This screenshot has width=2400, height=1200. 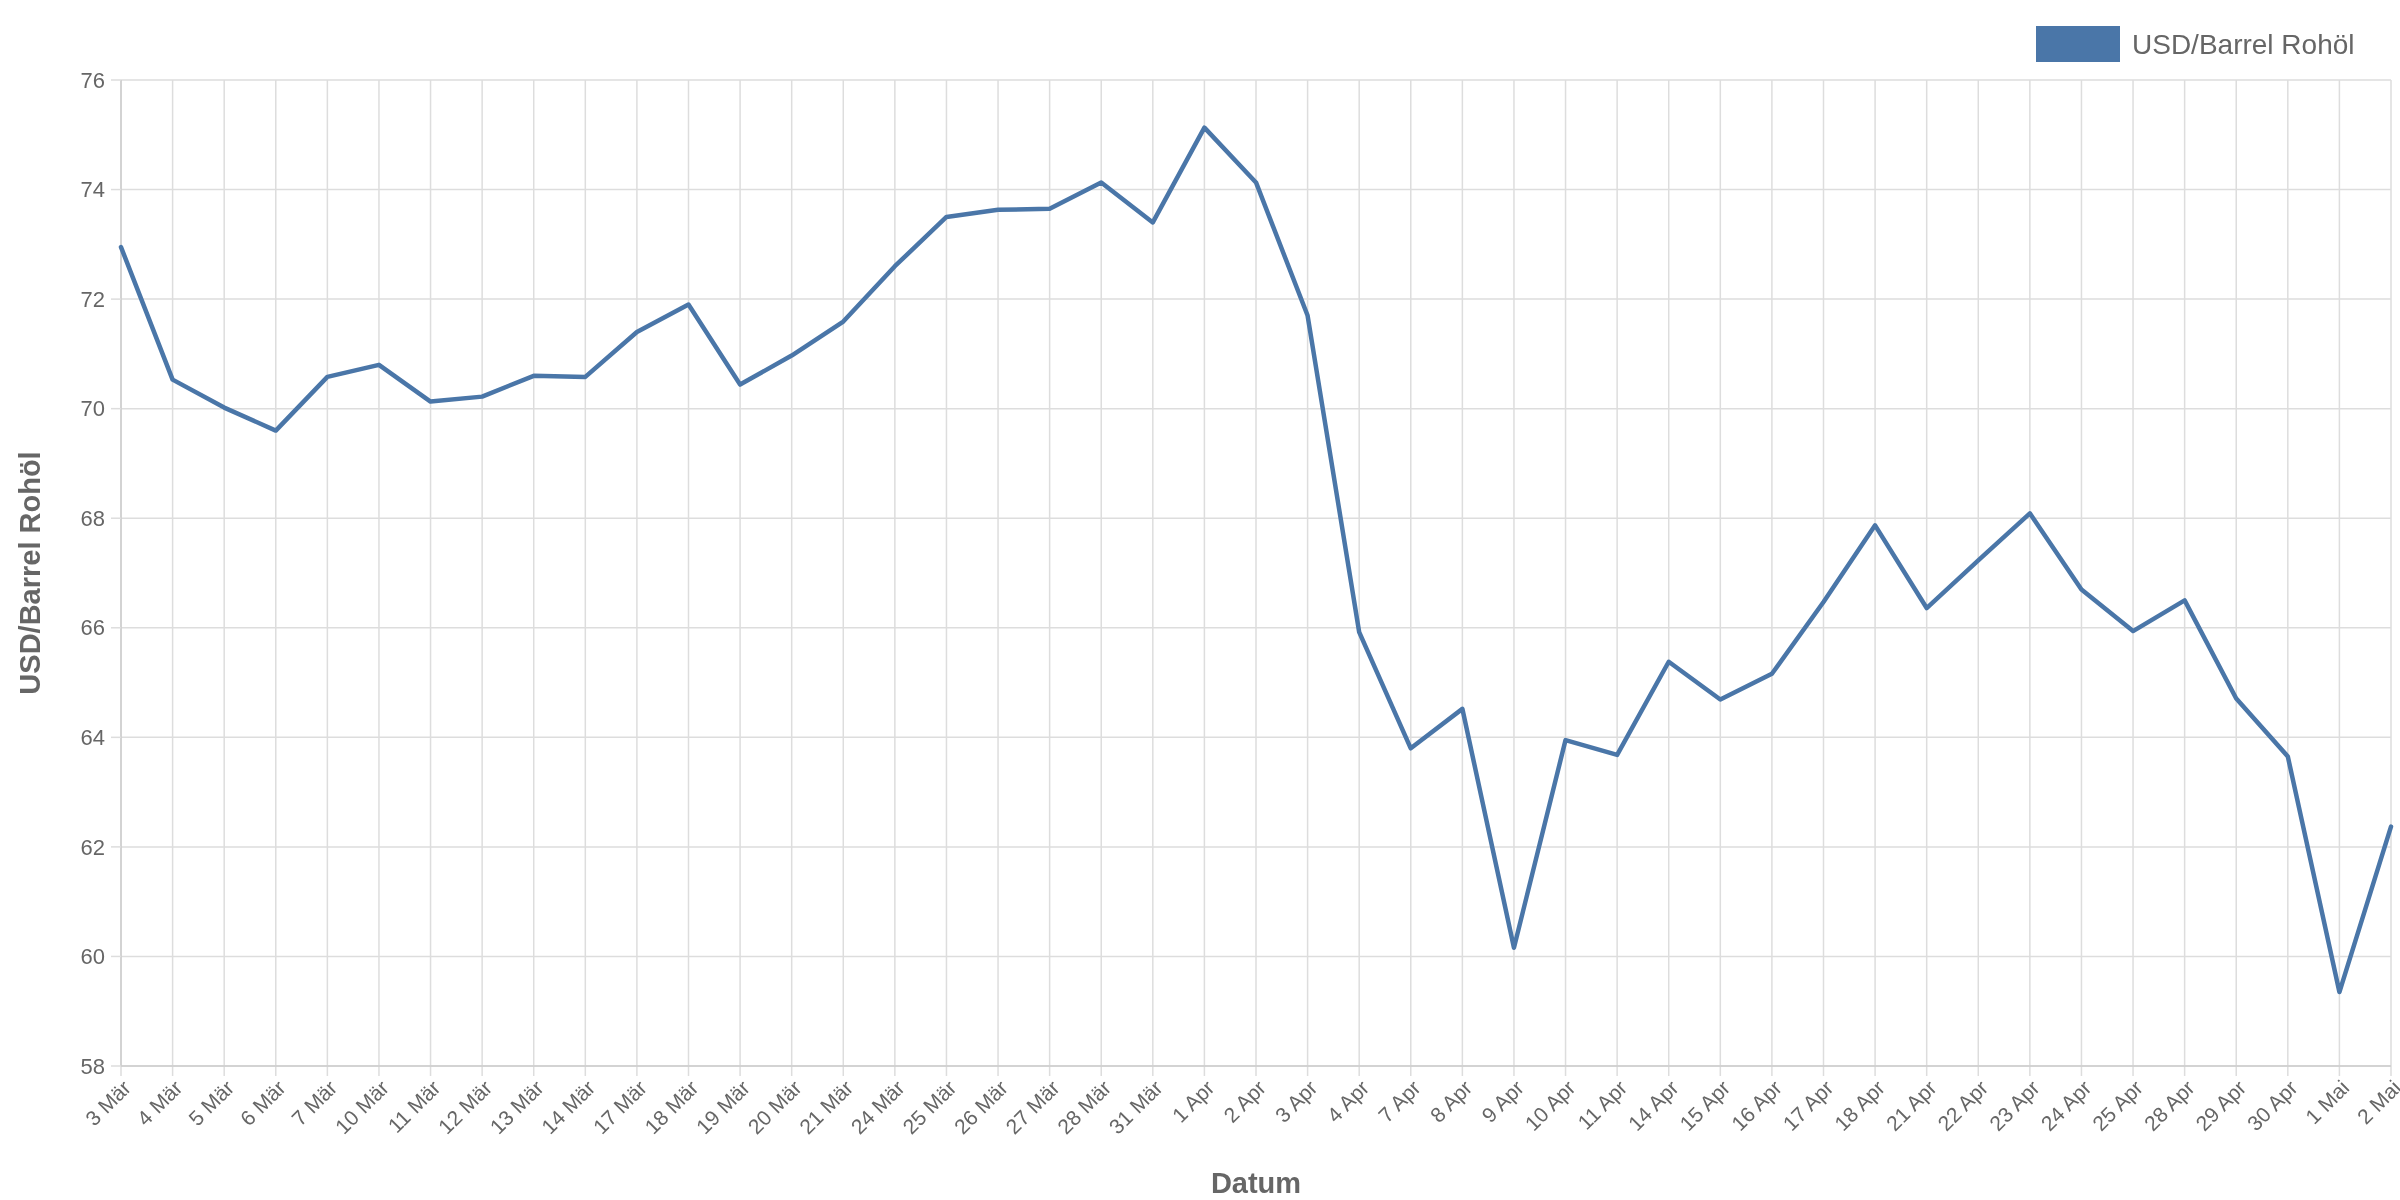 What do you see at coordinates (1451, 1101) in the screenshot?
I see `x-tick-label: 8 Apr` at bounding box center [1451, 1101].